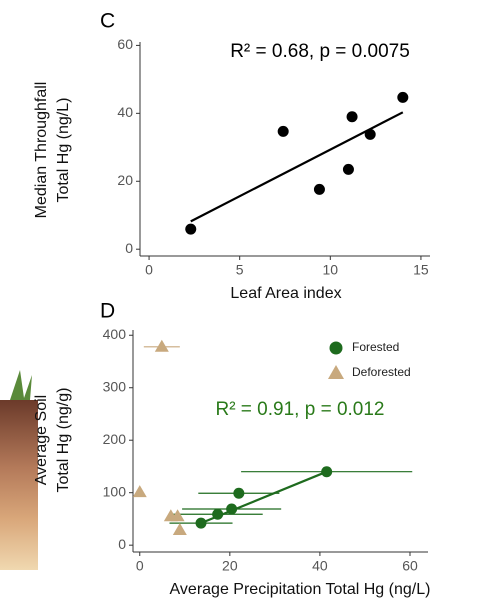  Describe the element at coordinates (125, 44) in the screenshot. I see `y-tick-label: 60` at that location.